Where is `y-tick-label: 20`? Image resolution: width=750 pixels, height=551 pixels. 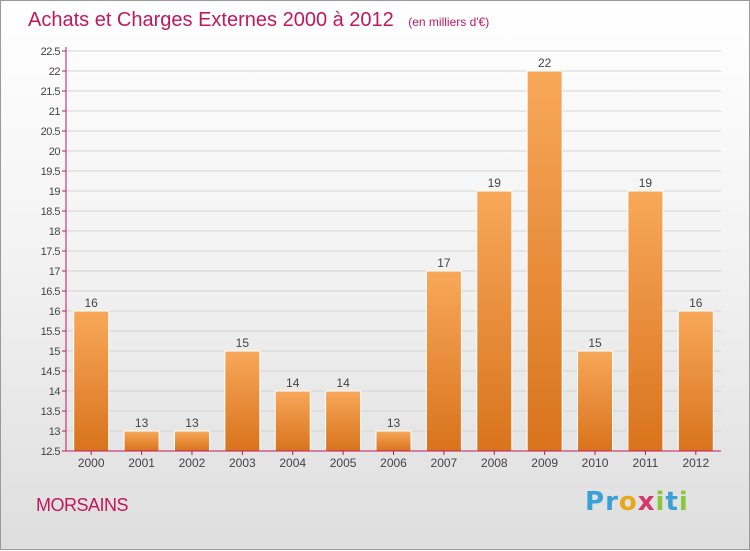
y-tick-label: 20 is located at coordinates (55, 152).